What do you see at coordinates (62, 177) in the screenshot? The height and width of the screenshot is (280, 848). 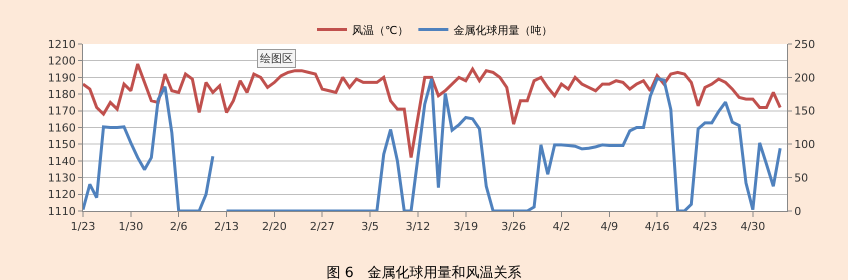 I see `y-tick-label: 1130` at bounding box center [62, 177].